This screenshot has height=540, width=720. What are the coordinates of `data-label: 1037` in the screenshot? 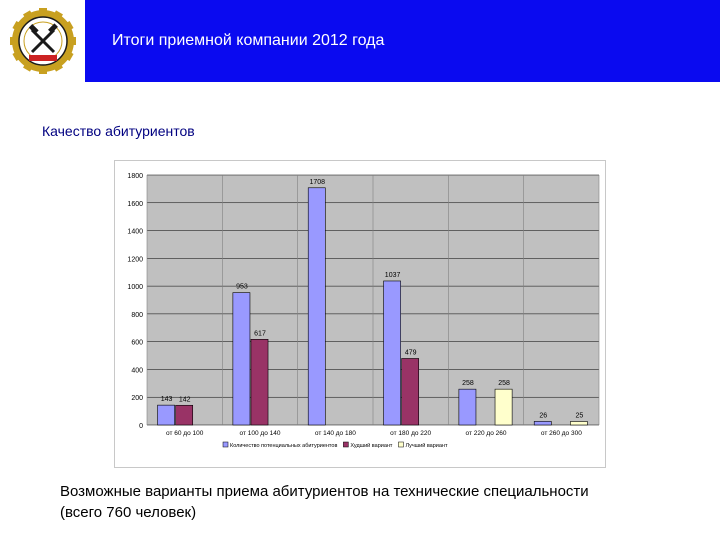 It's located at (393, 275).